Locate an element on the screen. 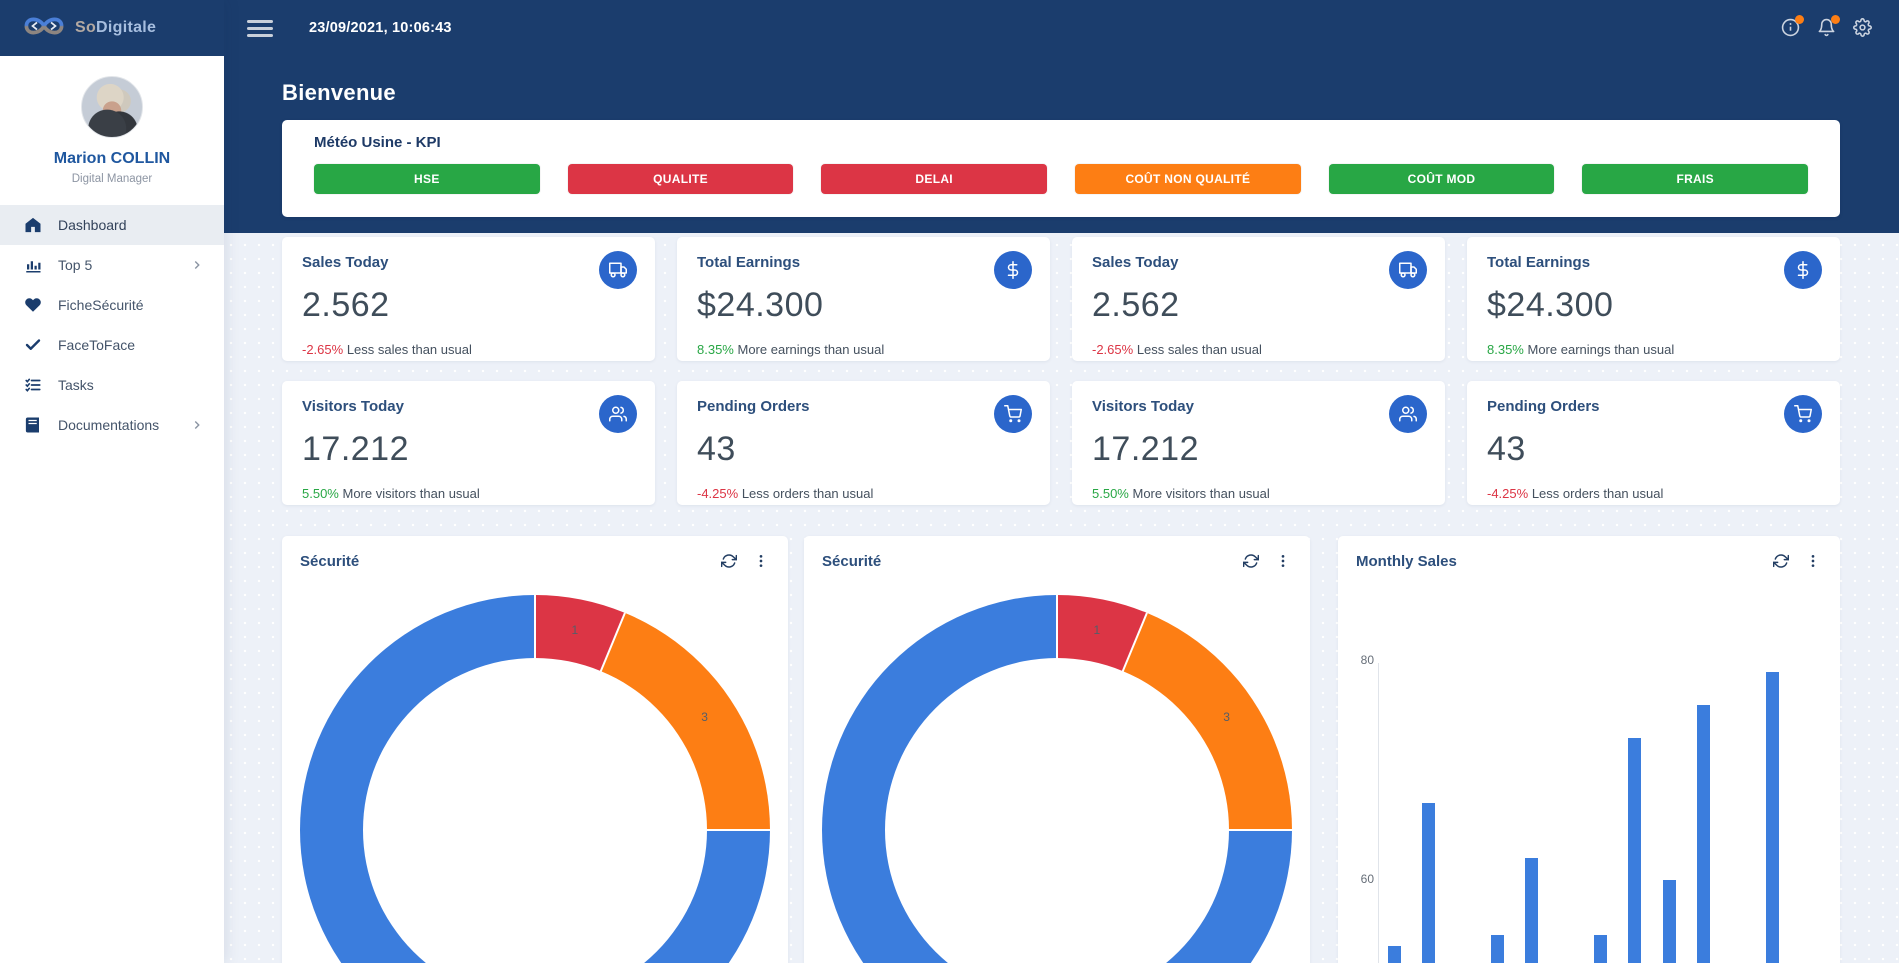  kpi-button-frais: FRAIS is located at coordinates (1695, 179).